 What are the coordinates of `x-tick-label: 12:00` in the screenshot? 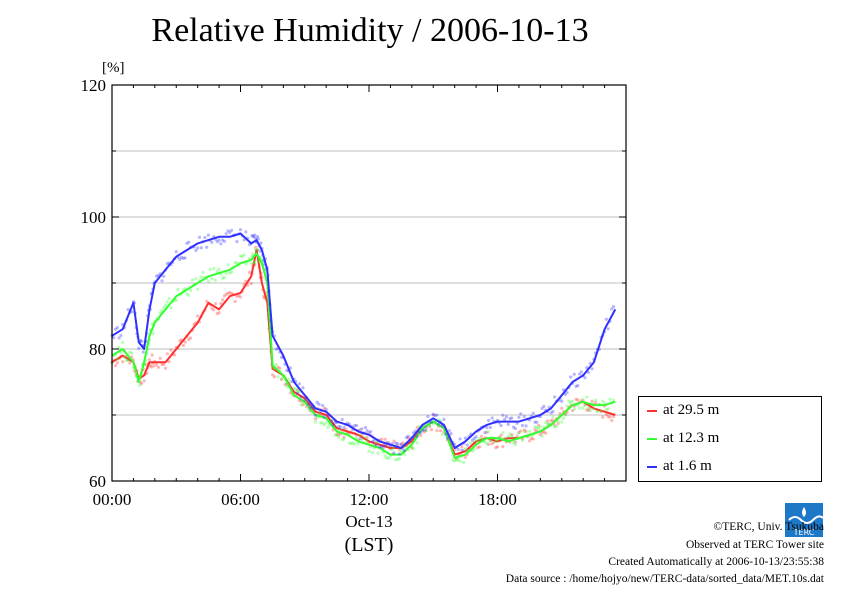 It's located at (369, 499).